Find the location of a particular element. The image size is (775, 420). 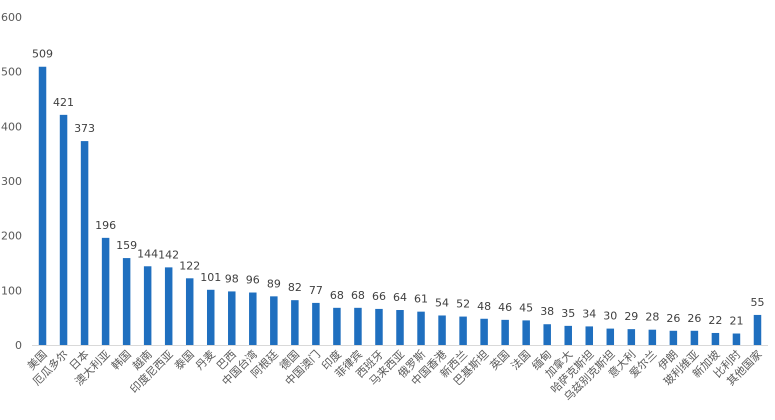

data-label: 196 is located at coordinates (105, 225).